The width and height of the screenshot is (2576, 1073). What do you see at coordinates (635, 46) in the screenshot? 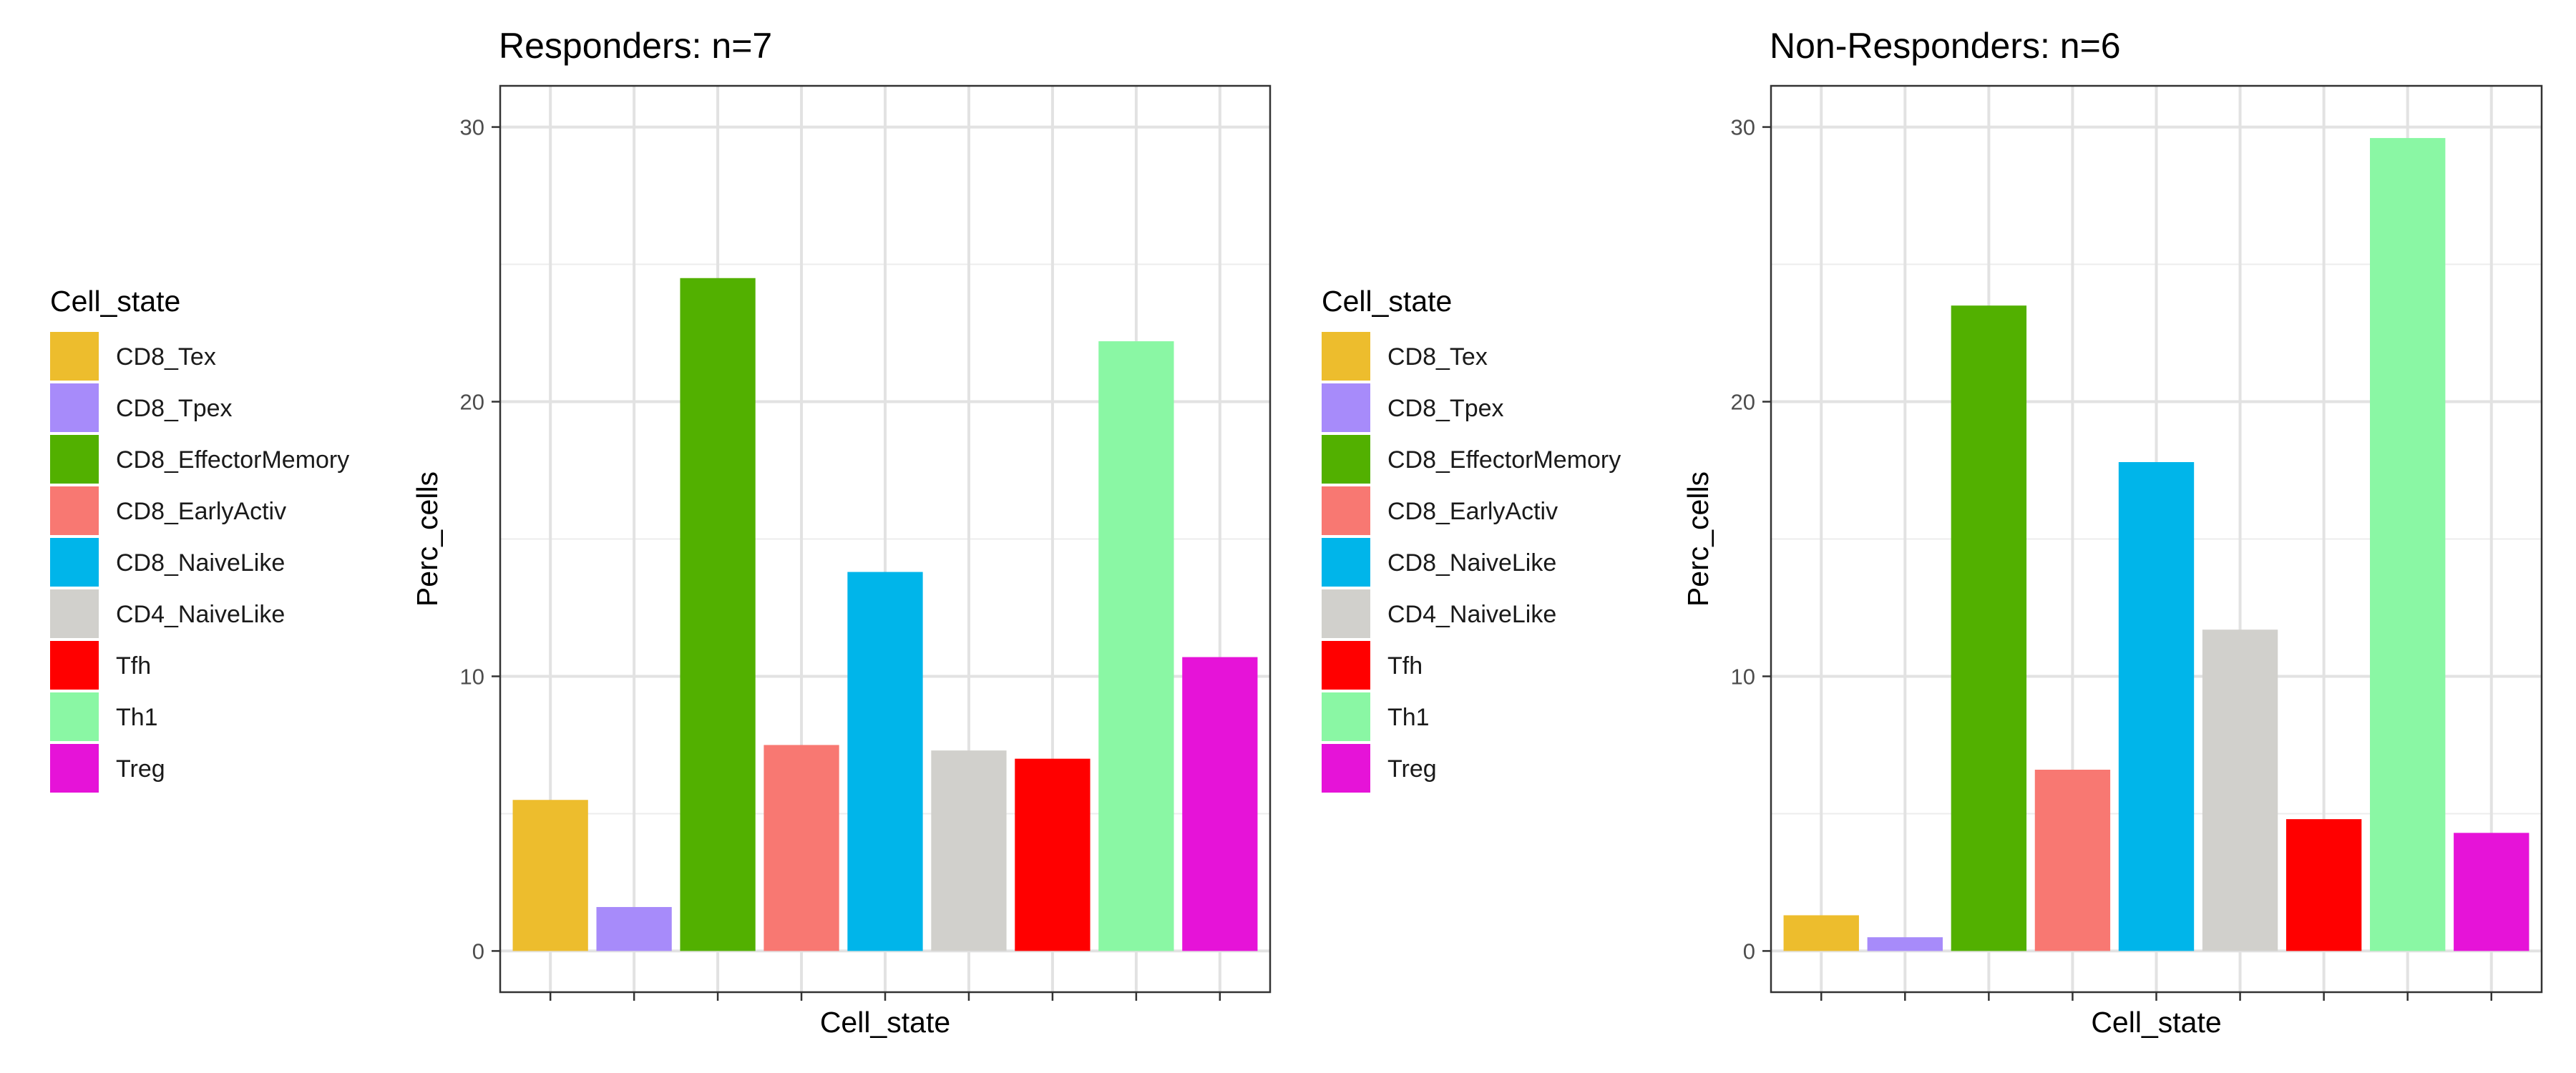
I see `chart-title: Responders: n=7` at bounding box center [635, 46].